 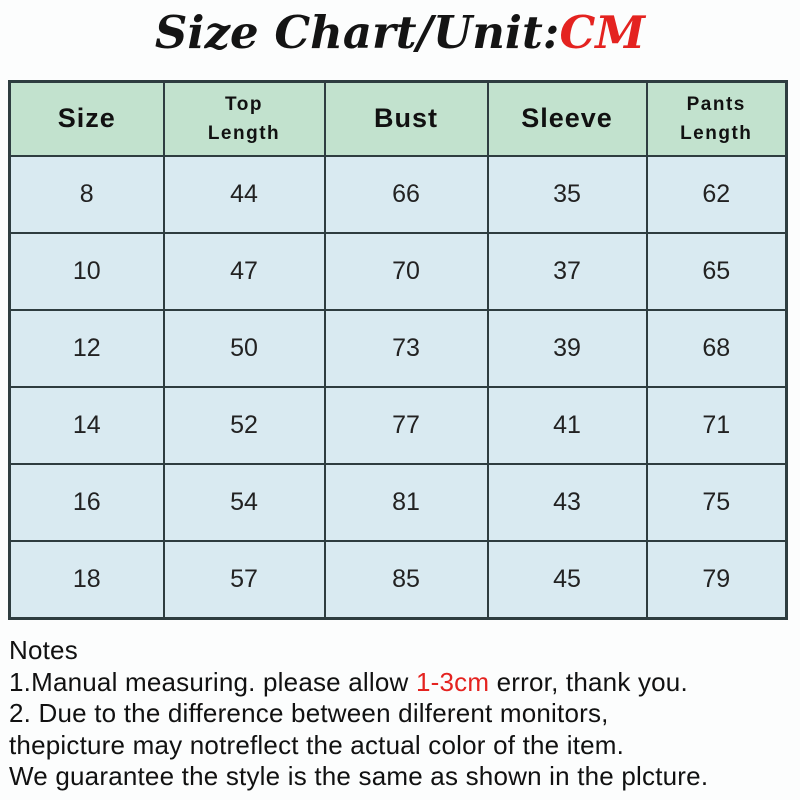 What do you see at coordinates (86, 425) in the screenshot?
I see `table-cell-size: 14` at bounding box center [86, 425].